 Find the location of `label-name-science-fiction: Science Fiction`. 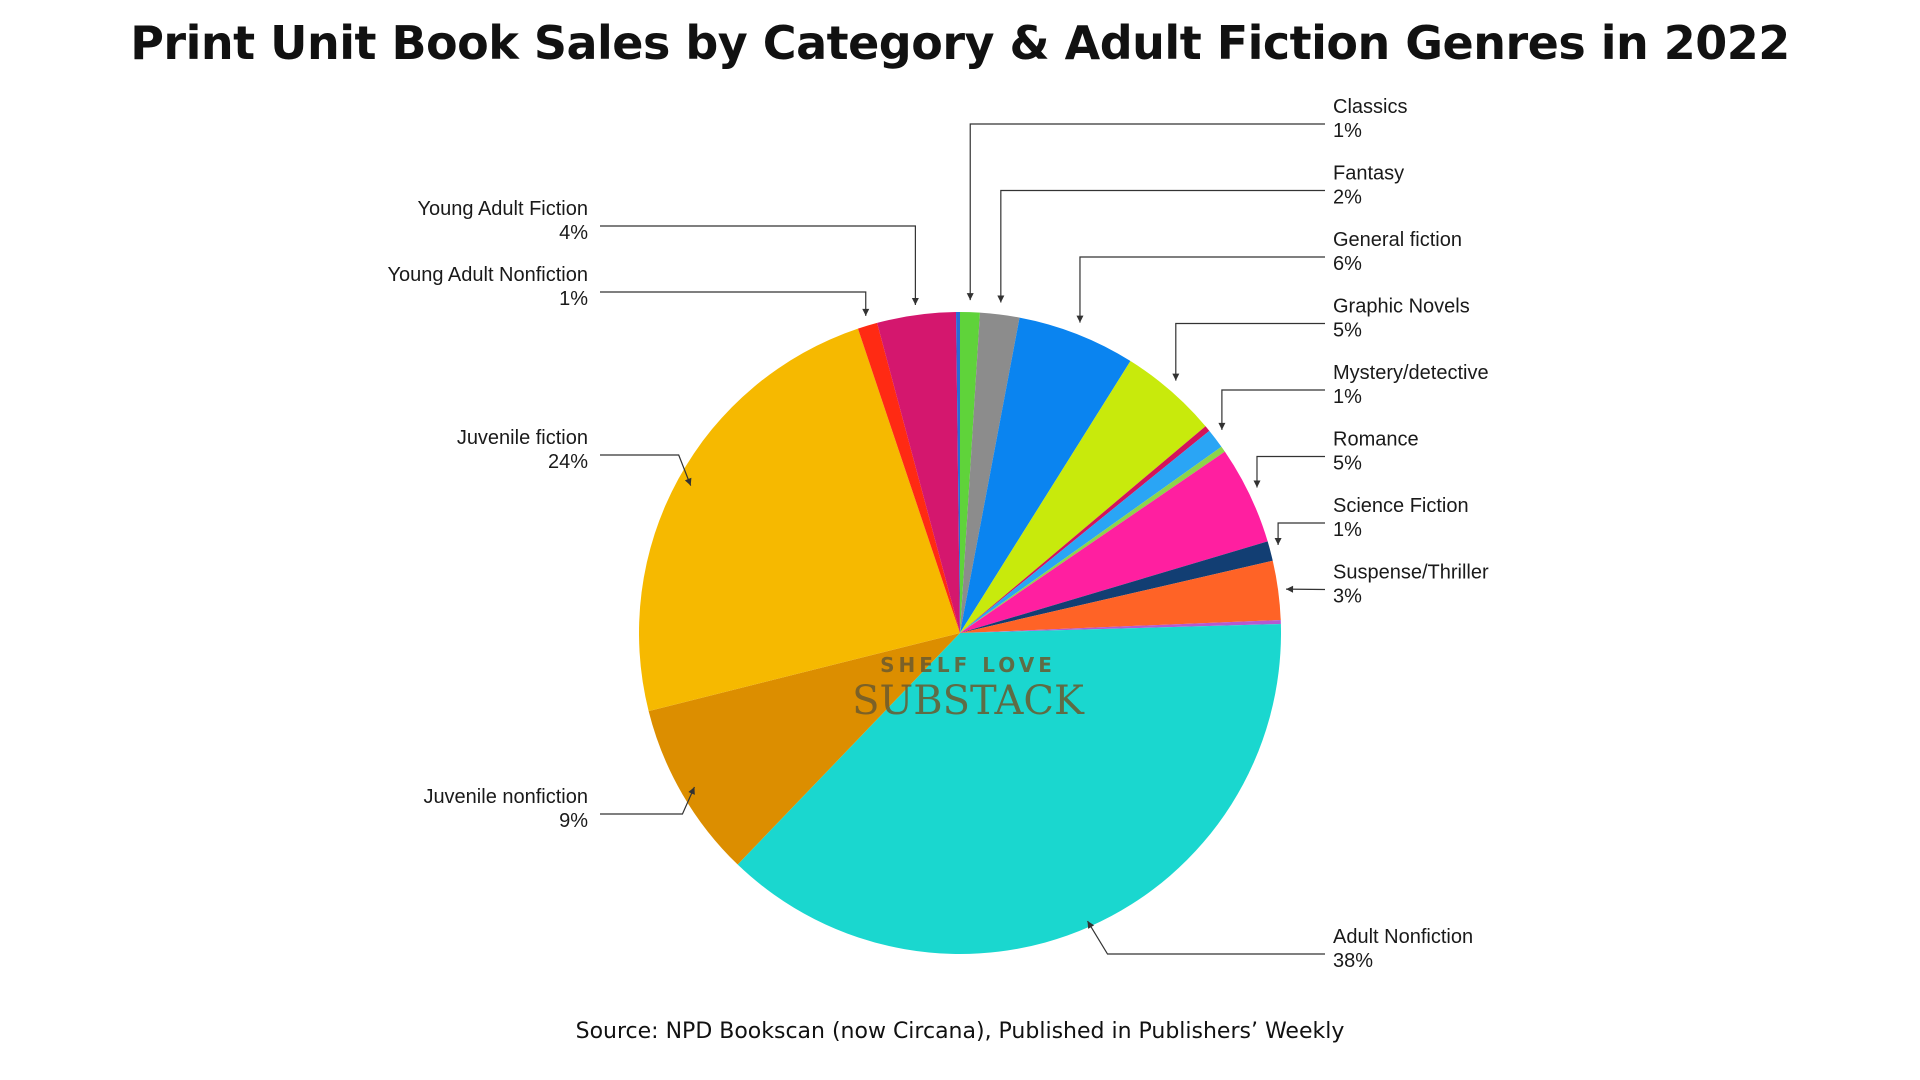

label-name-science-fiction: Science Fiction is located at coordinates (1401, 506).